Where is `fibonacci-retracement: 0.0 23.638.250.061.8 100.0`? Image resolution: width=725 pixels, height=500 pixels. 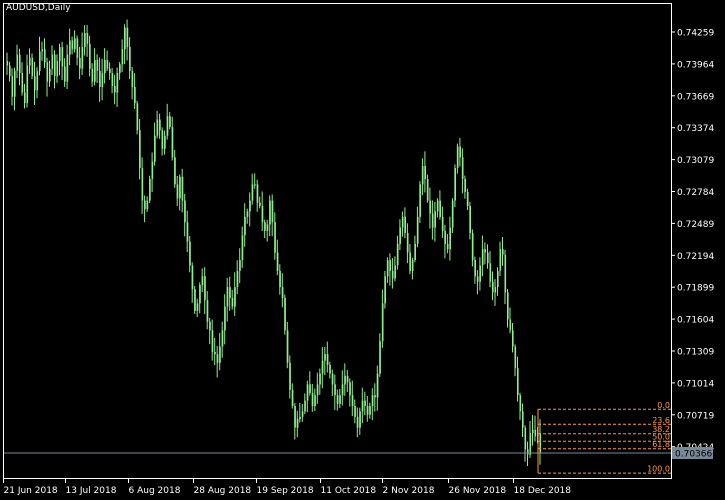 fibonacci-retracement: 0.0 23.638.250.061.8 100.0 is located at coordinates (604, 437).